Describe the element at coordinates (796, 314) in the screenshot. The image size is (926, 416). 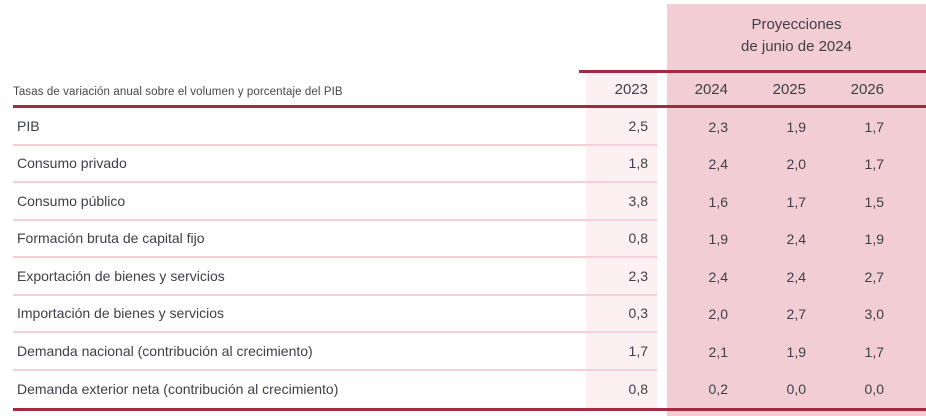
I see `value-2025: 2,7` at that location.